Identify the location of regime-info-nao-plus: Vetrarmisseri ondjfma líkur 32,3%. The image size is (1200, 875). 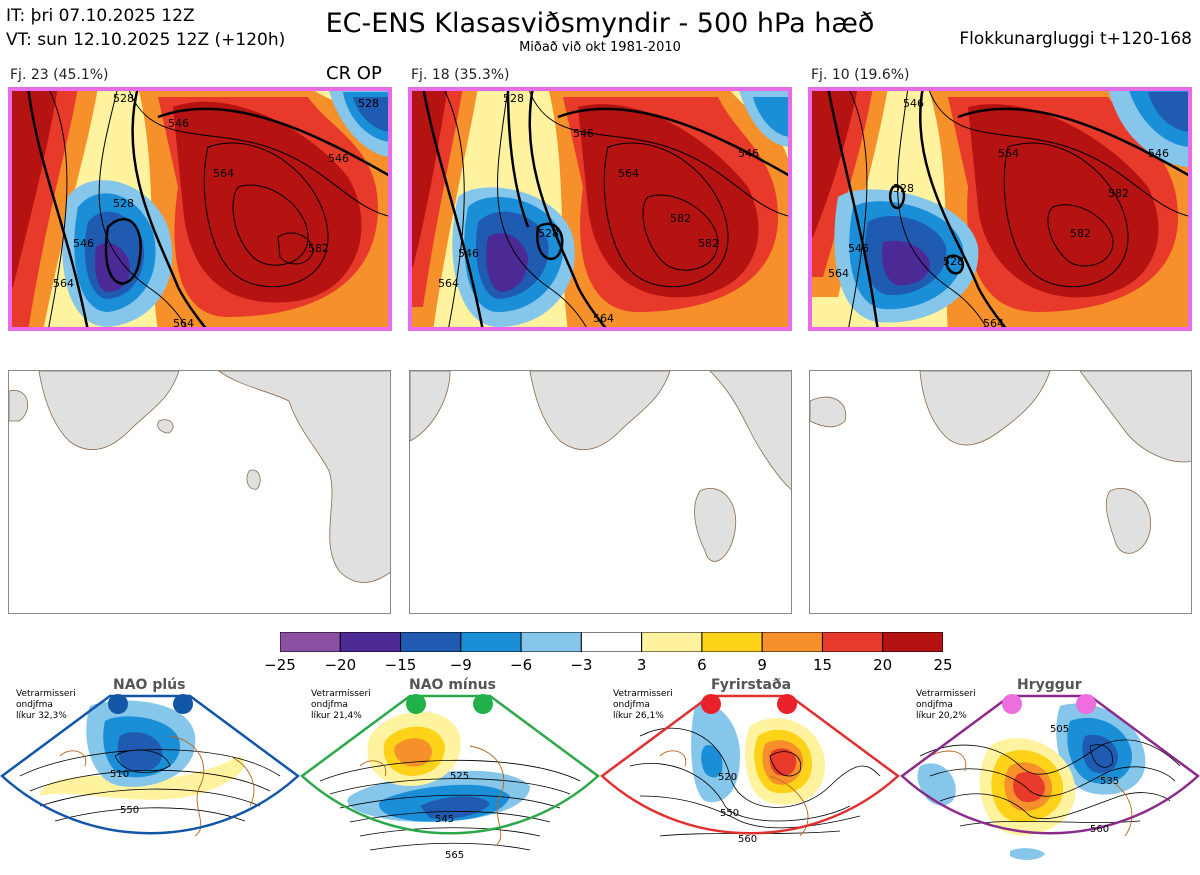
(46, 705).